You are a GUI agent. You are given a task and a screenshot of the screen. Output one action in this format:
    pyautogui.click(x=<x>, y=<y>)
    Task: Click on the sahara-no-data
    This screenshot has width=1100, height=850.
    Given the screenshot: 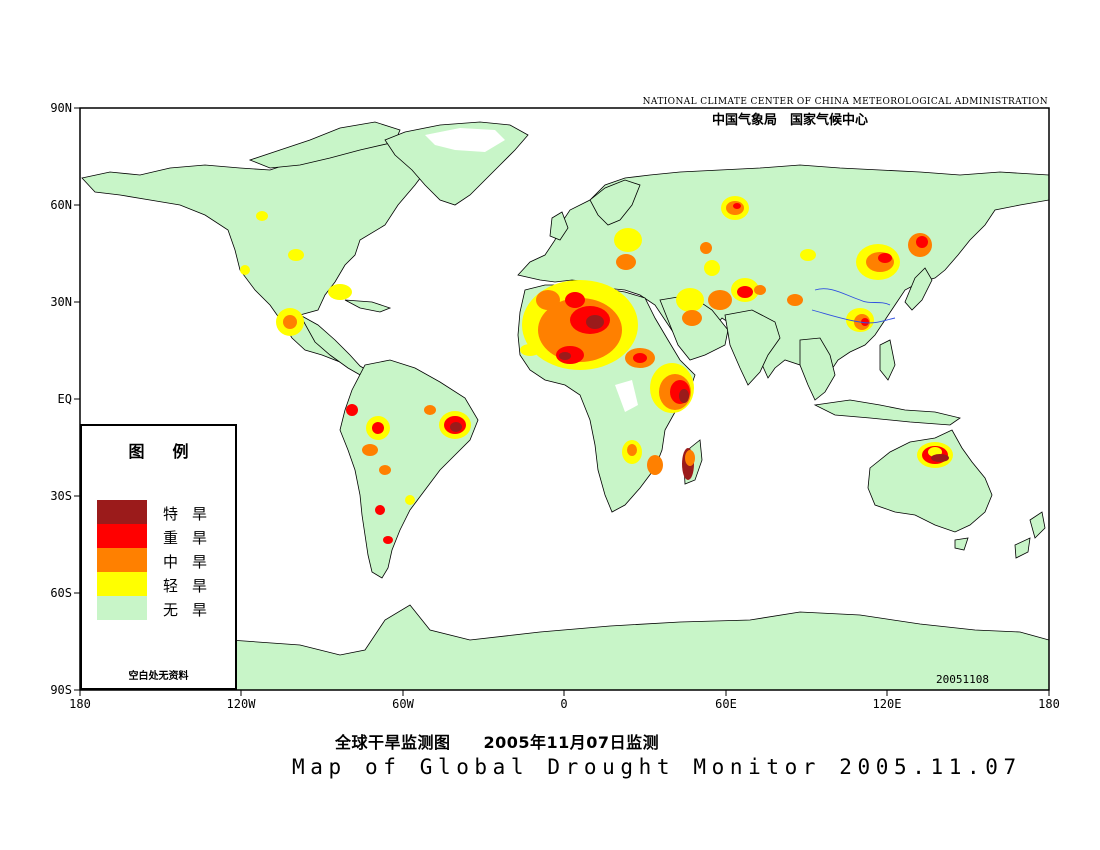 What is the action you would take?
    pyautogui.click(x=626, y=396)
    